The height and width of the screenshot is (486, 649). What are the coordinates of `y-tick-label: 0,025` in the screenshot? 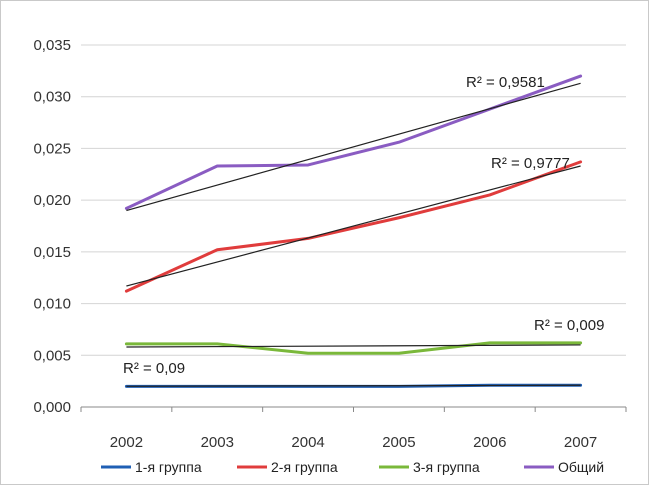 It's located at (52, 148).